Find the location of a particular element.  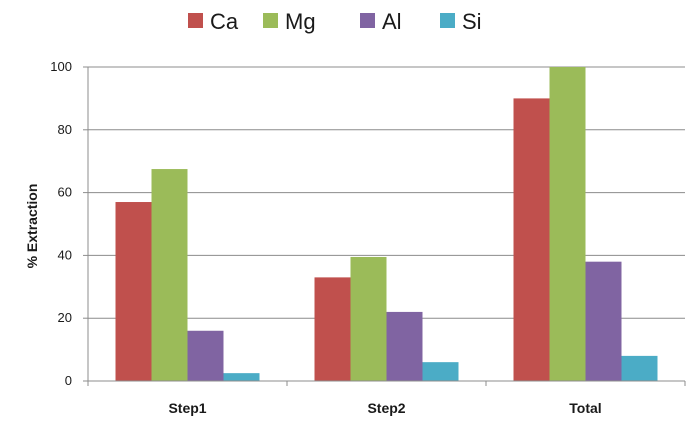

bar-ca-step1 is located at coordinates (133, 291).